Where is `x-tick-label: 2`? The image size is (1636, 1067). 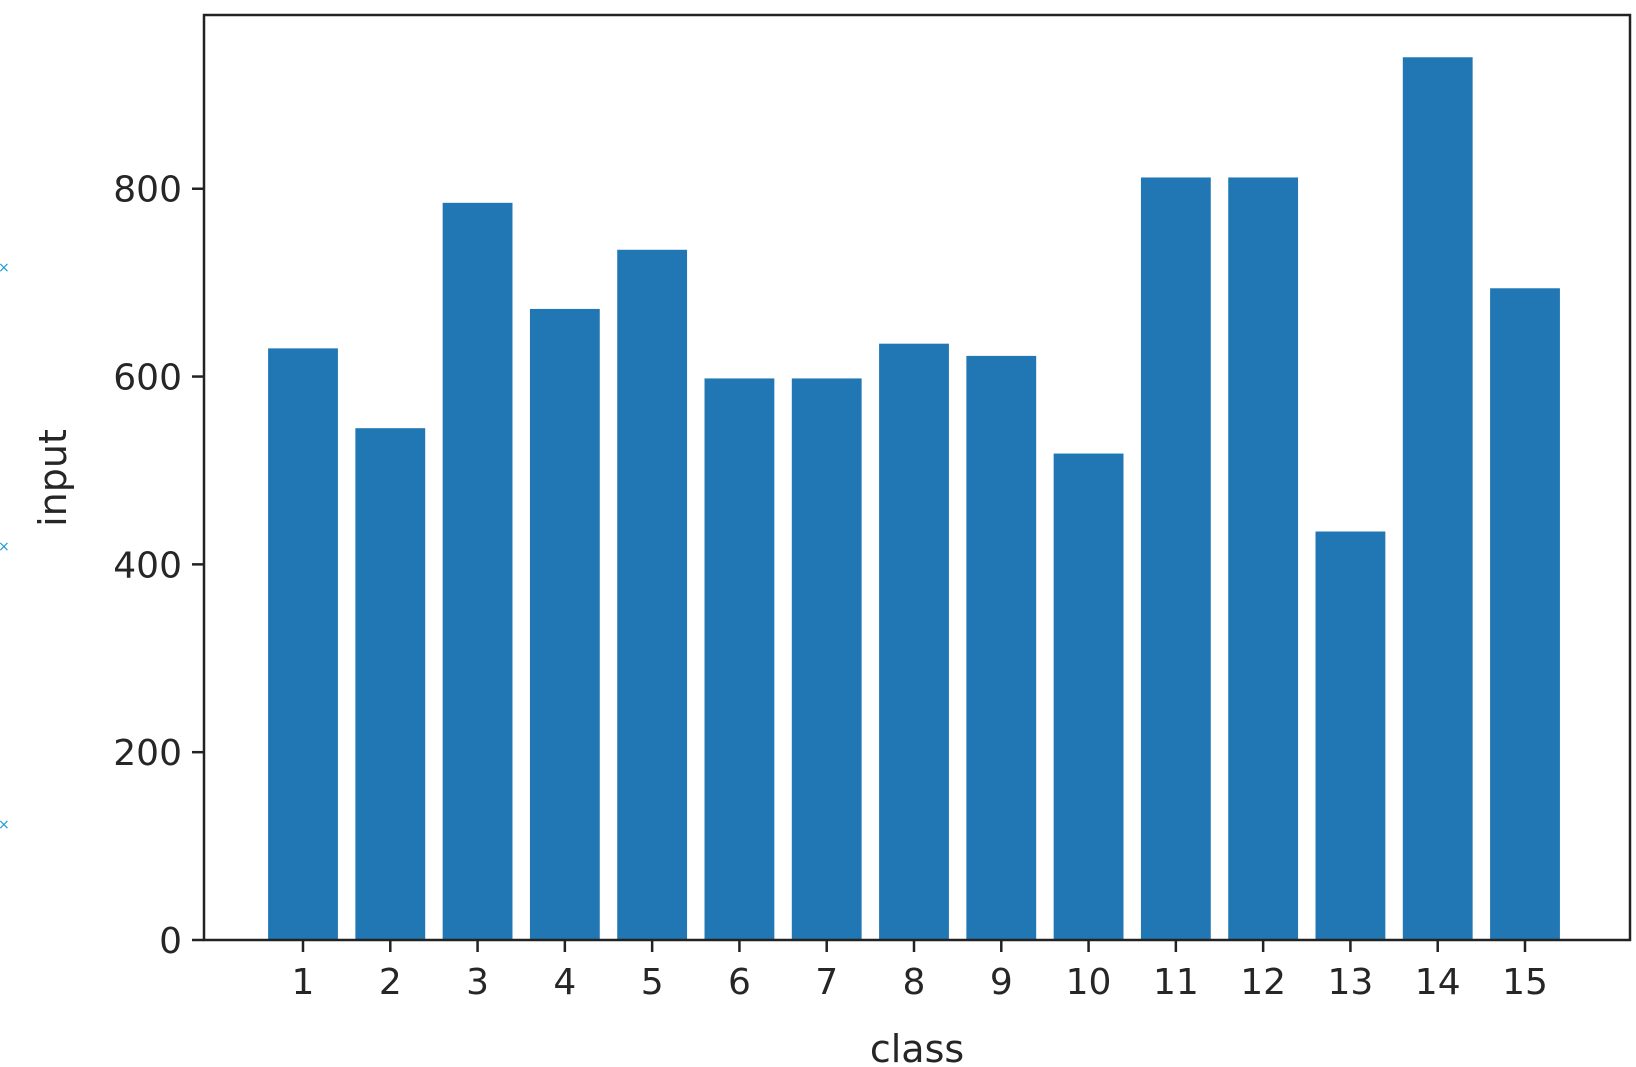
x-tick-label: 2 is located at coordinates (390, 982).